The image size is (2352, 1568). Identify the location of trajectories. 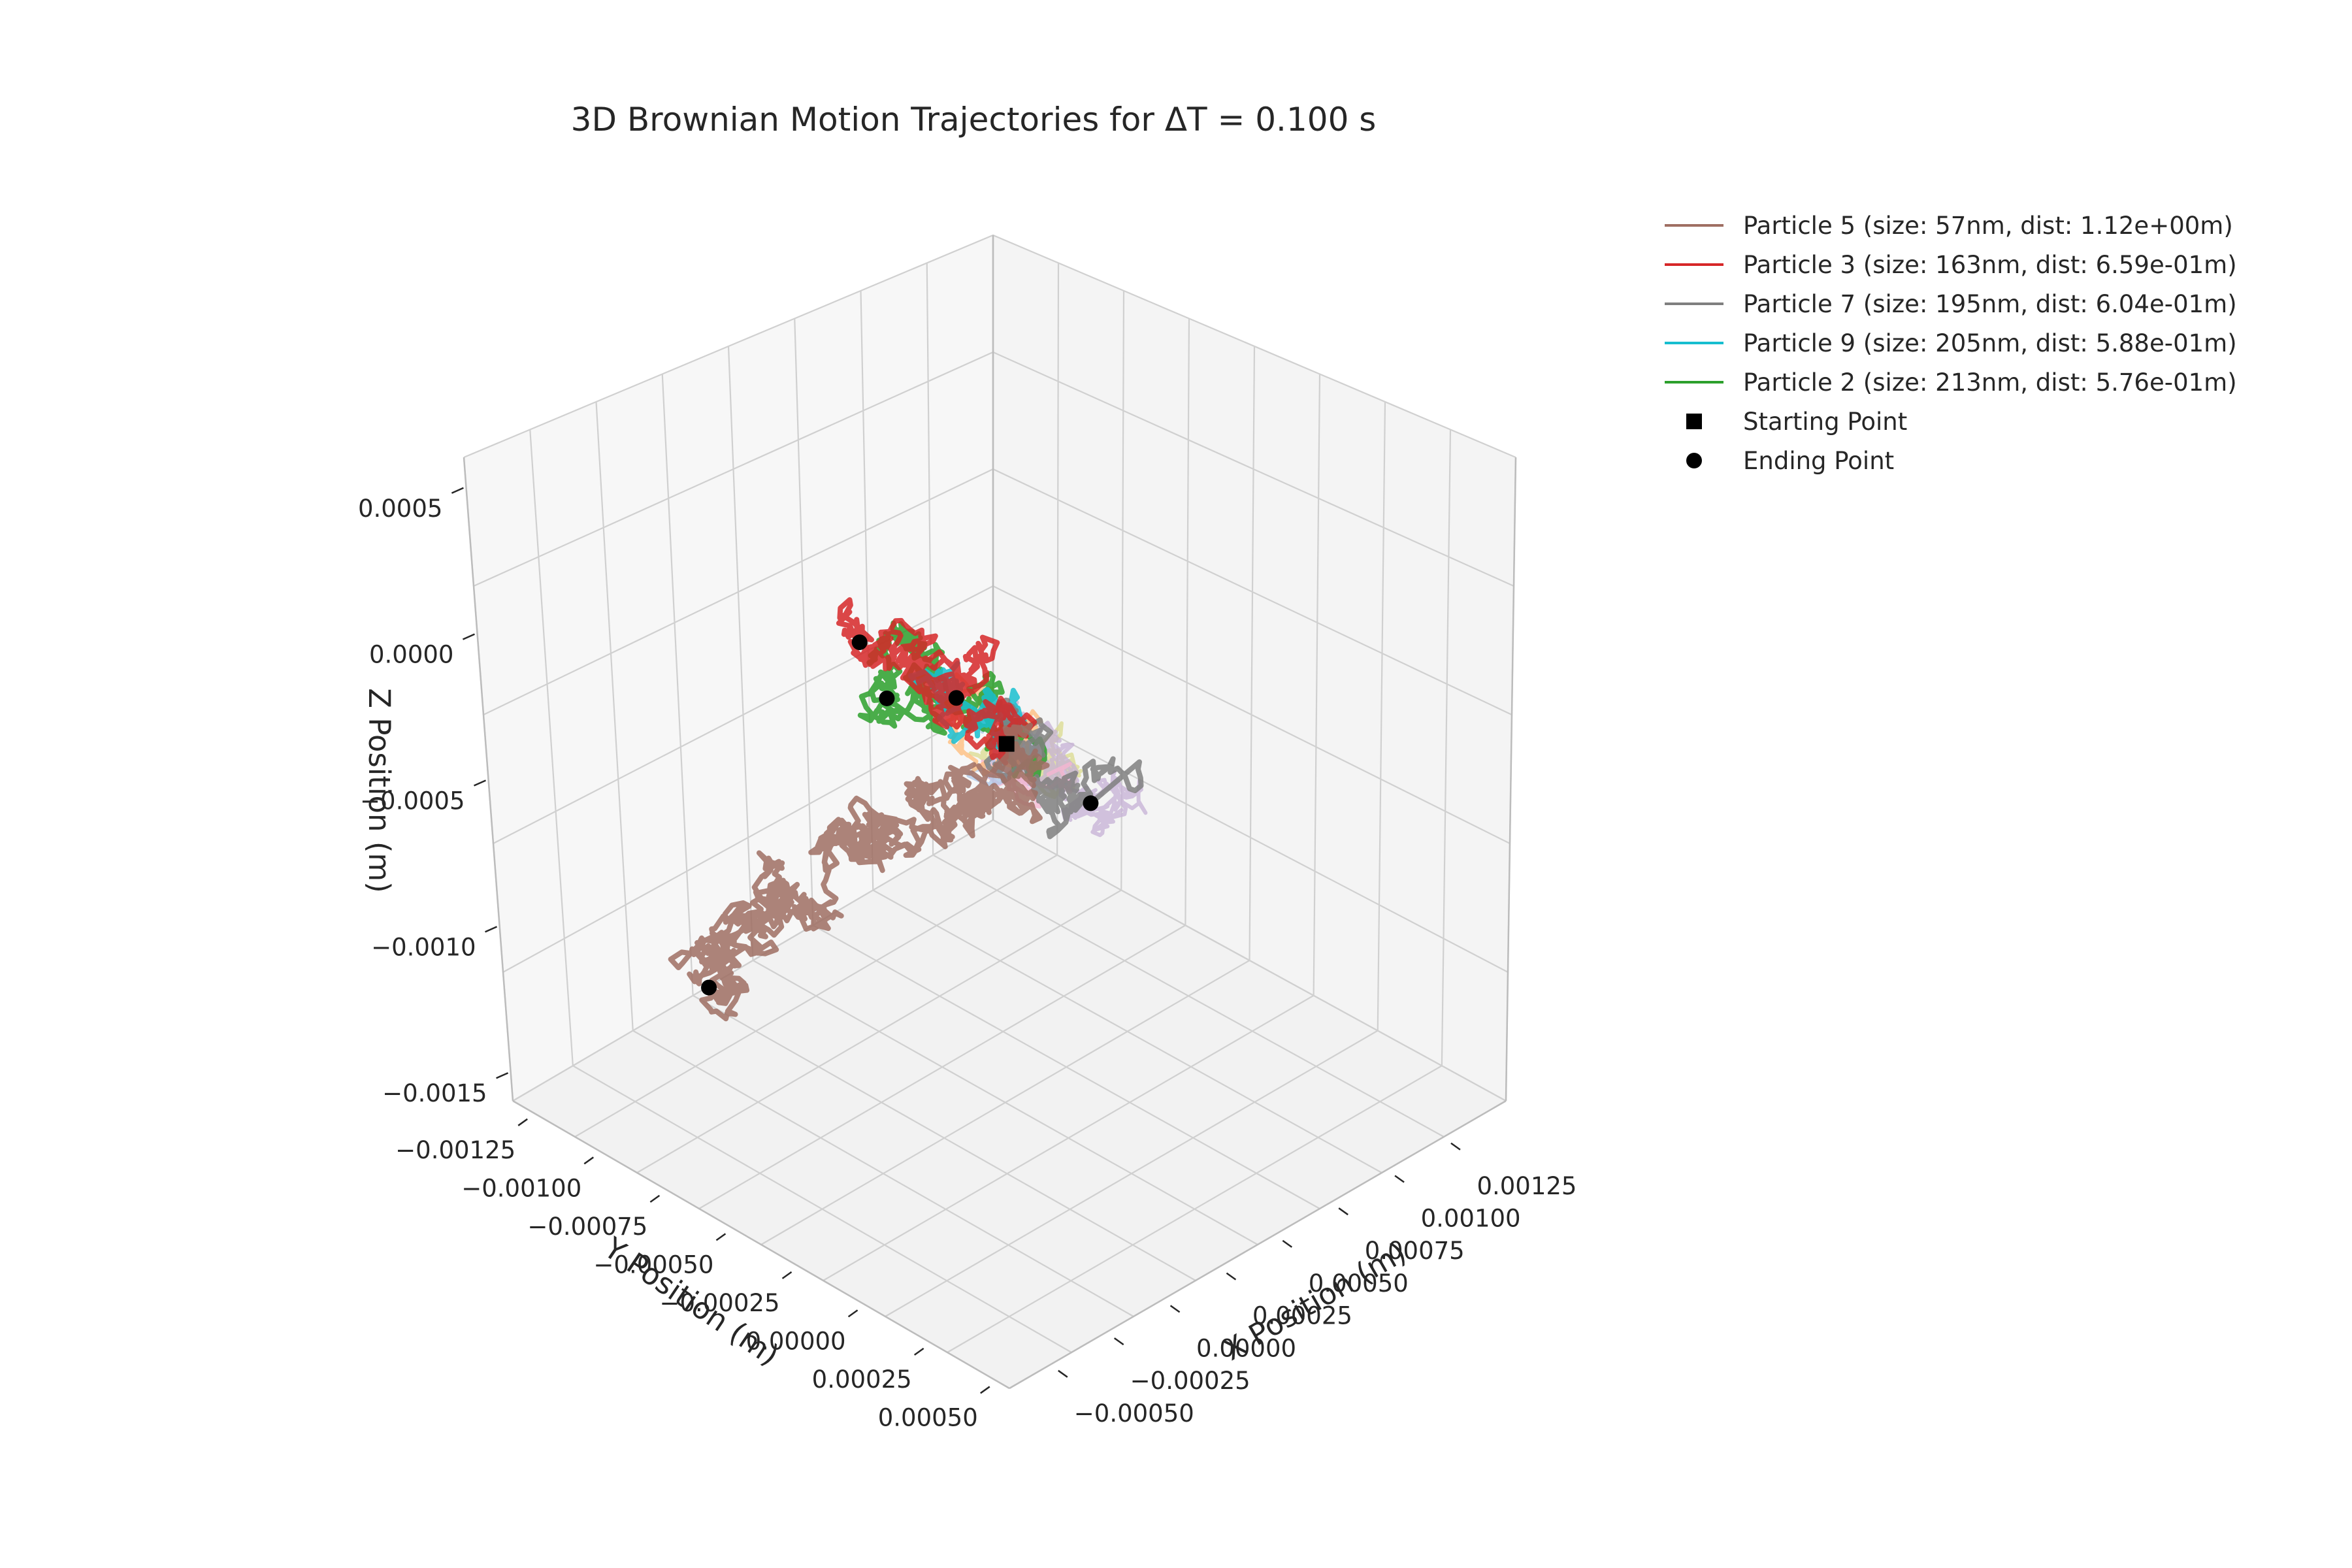
(908, 809).